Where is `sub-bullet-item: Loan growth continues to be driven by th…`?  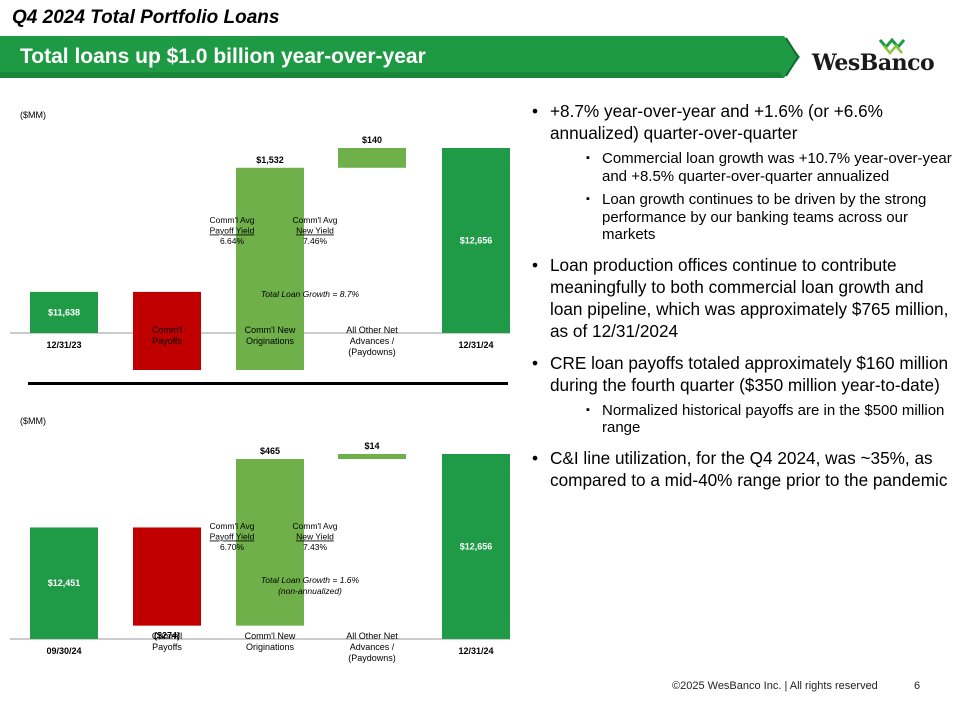 sub-bullet-item: Loan growth continues to be driven by th… is located at coordinates (769, 217).